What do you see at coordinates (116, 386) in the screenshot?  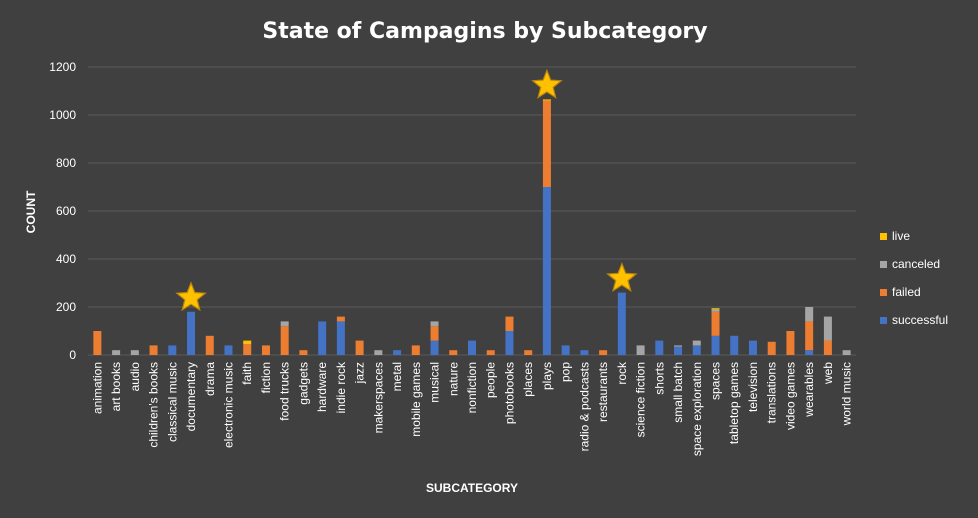 I see `x-category-label: art books` at bounding box center [116, 386].